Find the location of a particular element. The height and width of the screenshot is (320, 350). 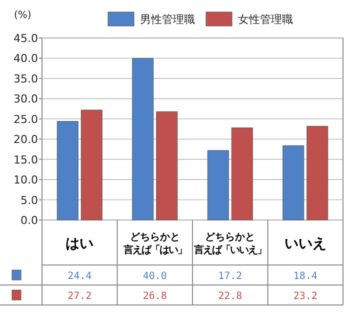

y-tick-label: 35.0 is located at coordinates (26, 79).